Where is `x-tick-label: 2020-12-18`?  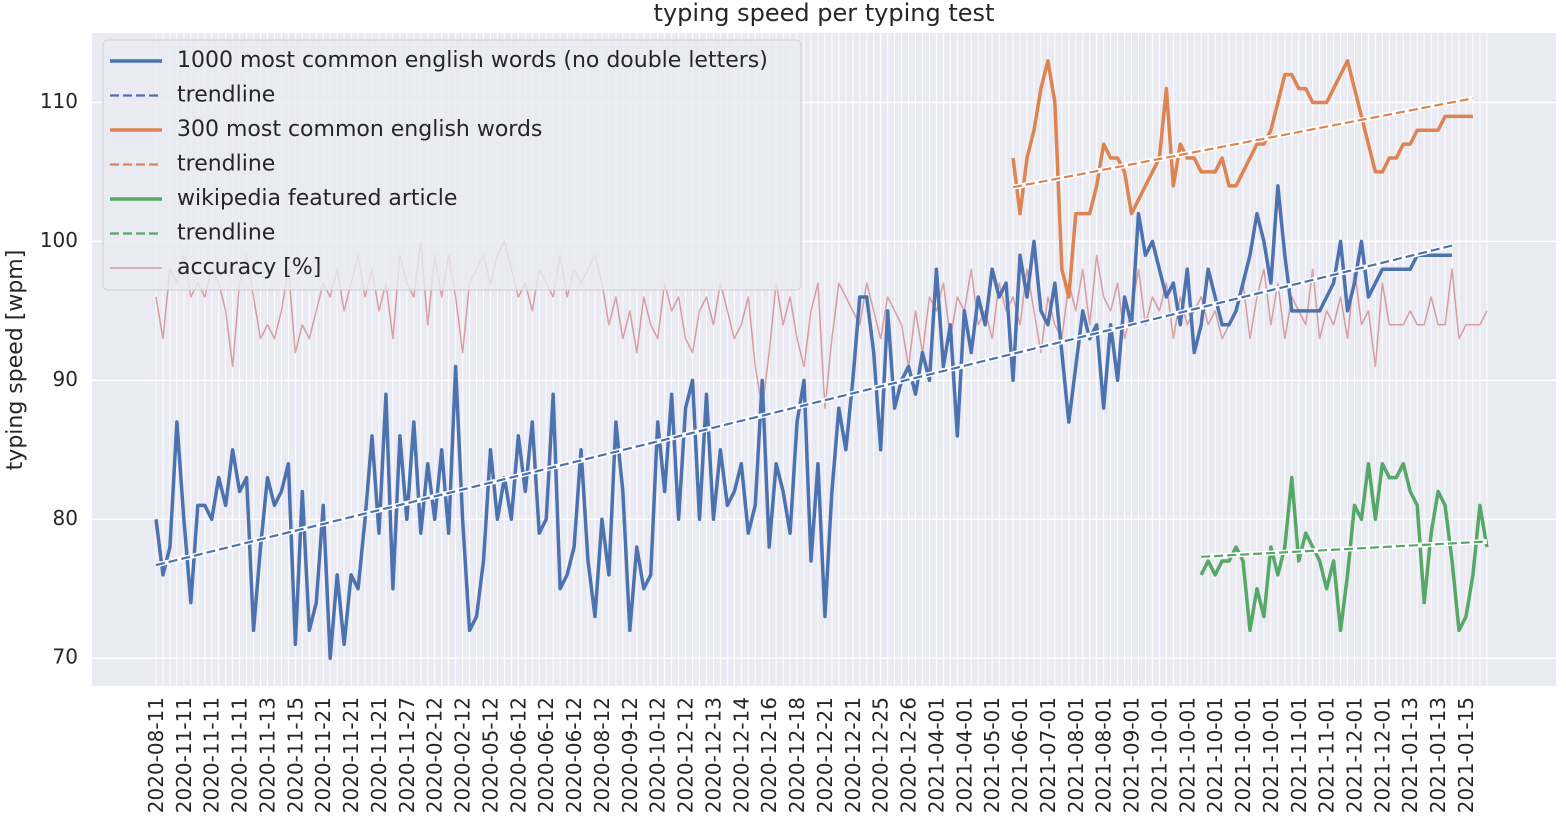 x-tick-label: 2020-12-18 is located at coordinates (797, 755).